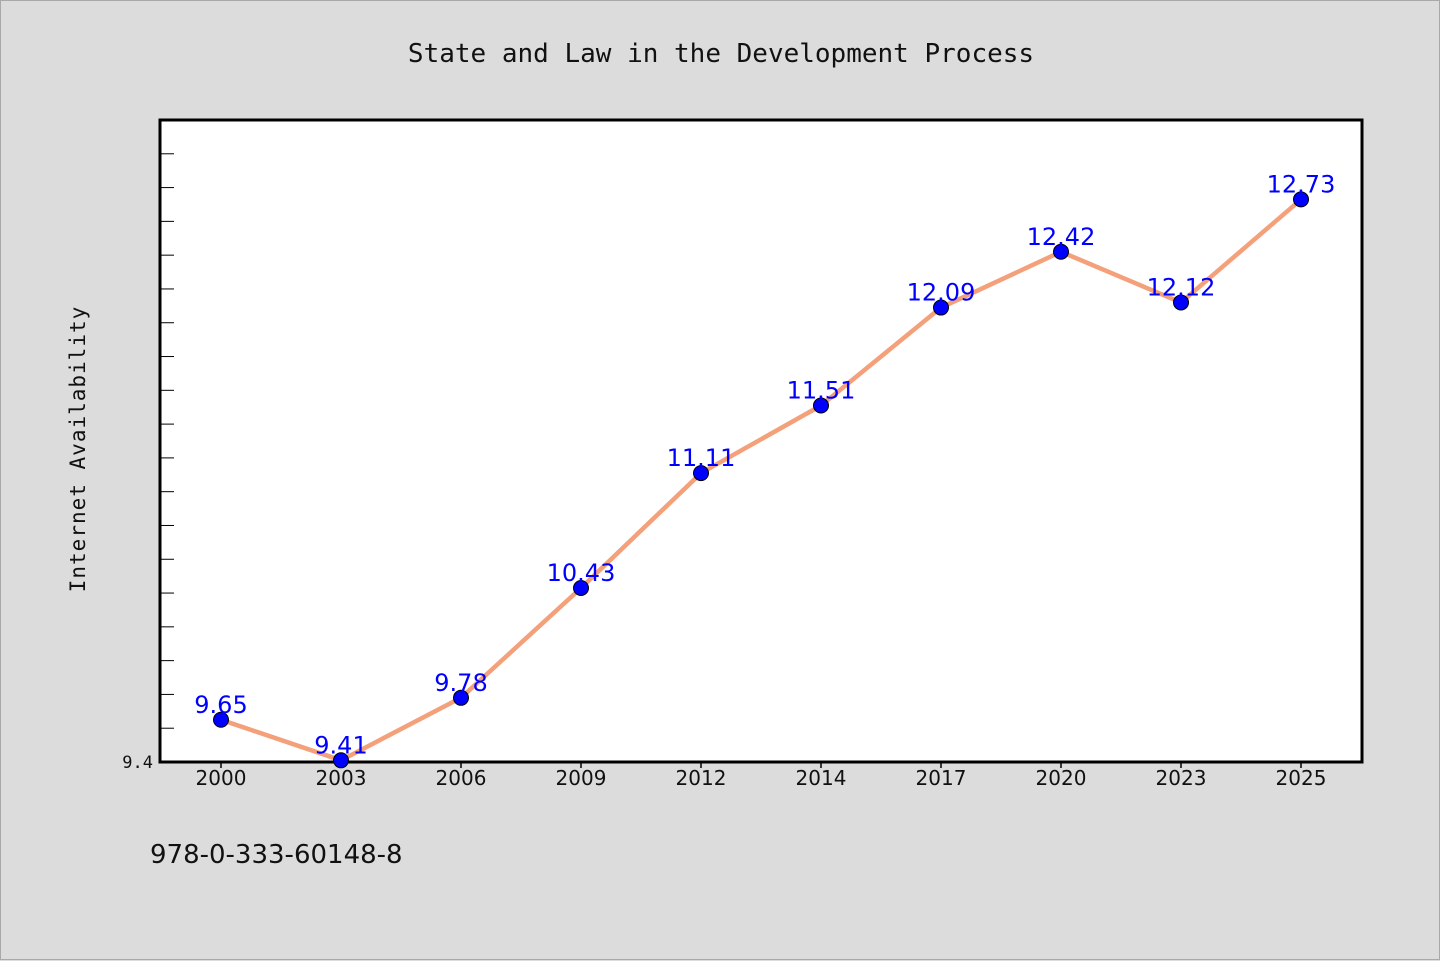 The width and height of the screenshot is (1440, 961). What do you see at coordinates (276, 855) in the screenshot?
I see `isbn-footer: 978-0-333-60148-8` at bounding box center [276, 855].